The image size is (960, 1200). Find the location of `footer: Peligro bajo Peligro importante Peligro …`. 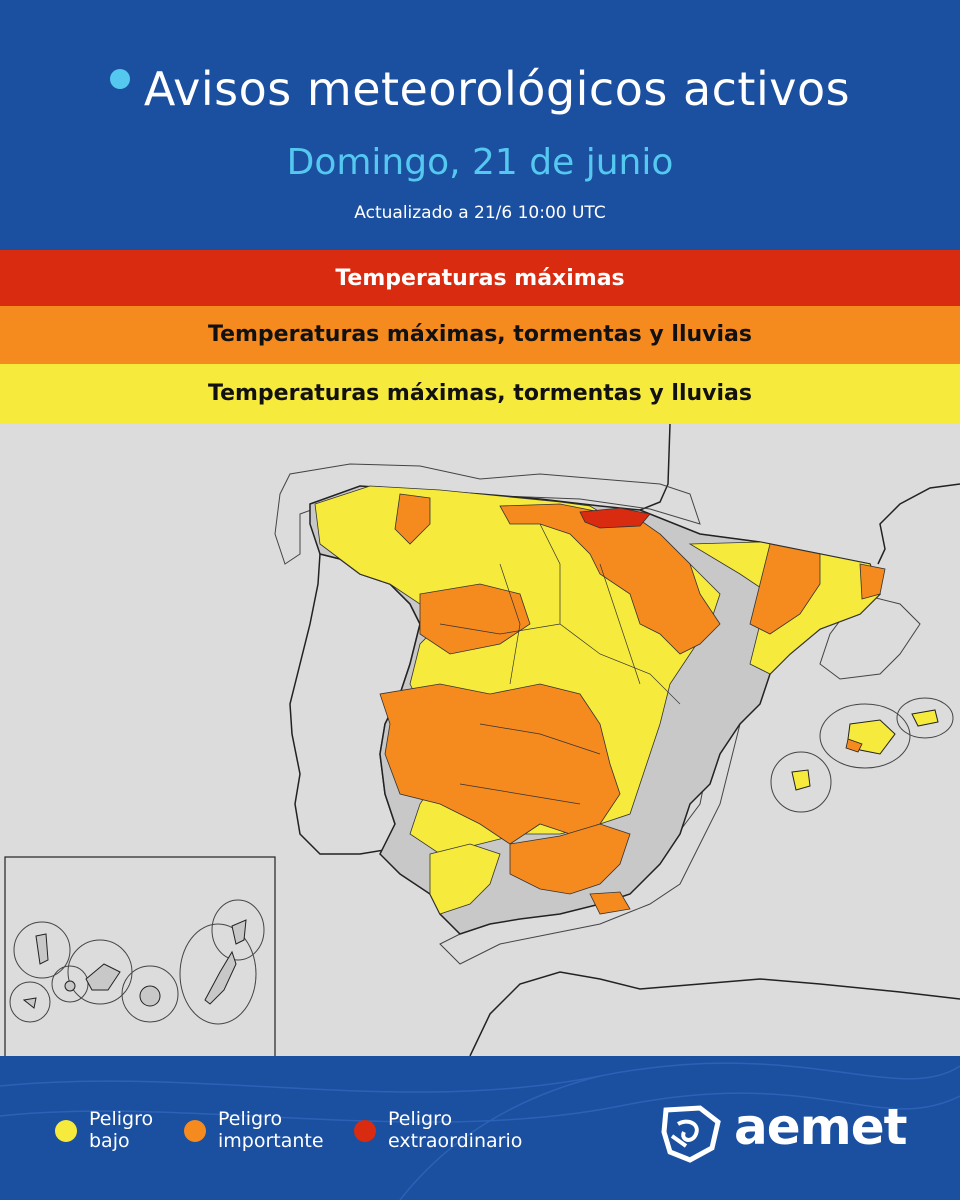

footer: Peligro bajo Peligro importante Peligro … is located at coordinates (480, 1128).